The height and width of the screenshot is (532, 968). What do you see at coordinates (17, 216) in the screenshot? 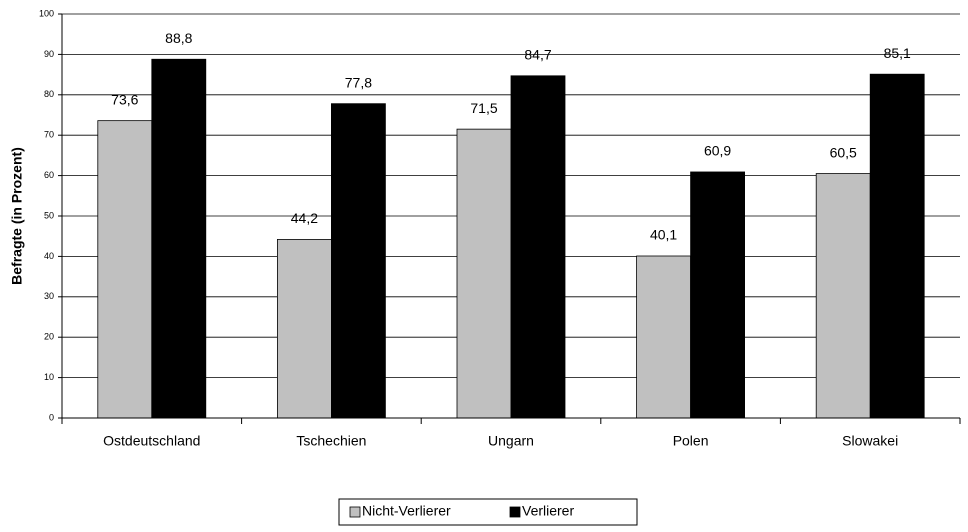
I see `y-axis-label: Befragte (in Prozent)` at bounding box center [17, 216].